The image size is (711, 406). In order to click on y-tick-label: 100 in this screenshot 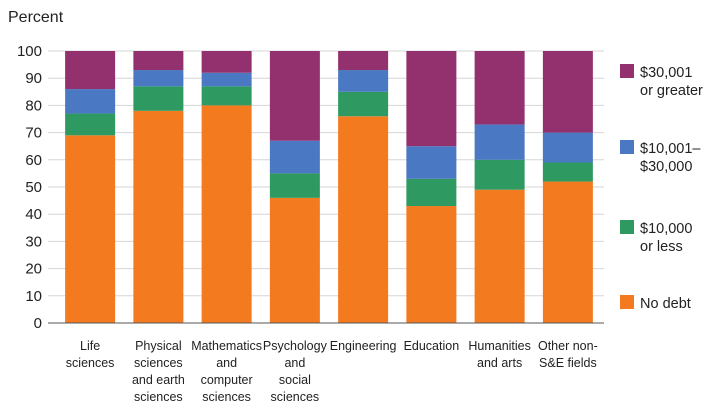, I will do `click(29, 51)`.